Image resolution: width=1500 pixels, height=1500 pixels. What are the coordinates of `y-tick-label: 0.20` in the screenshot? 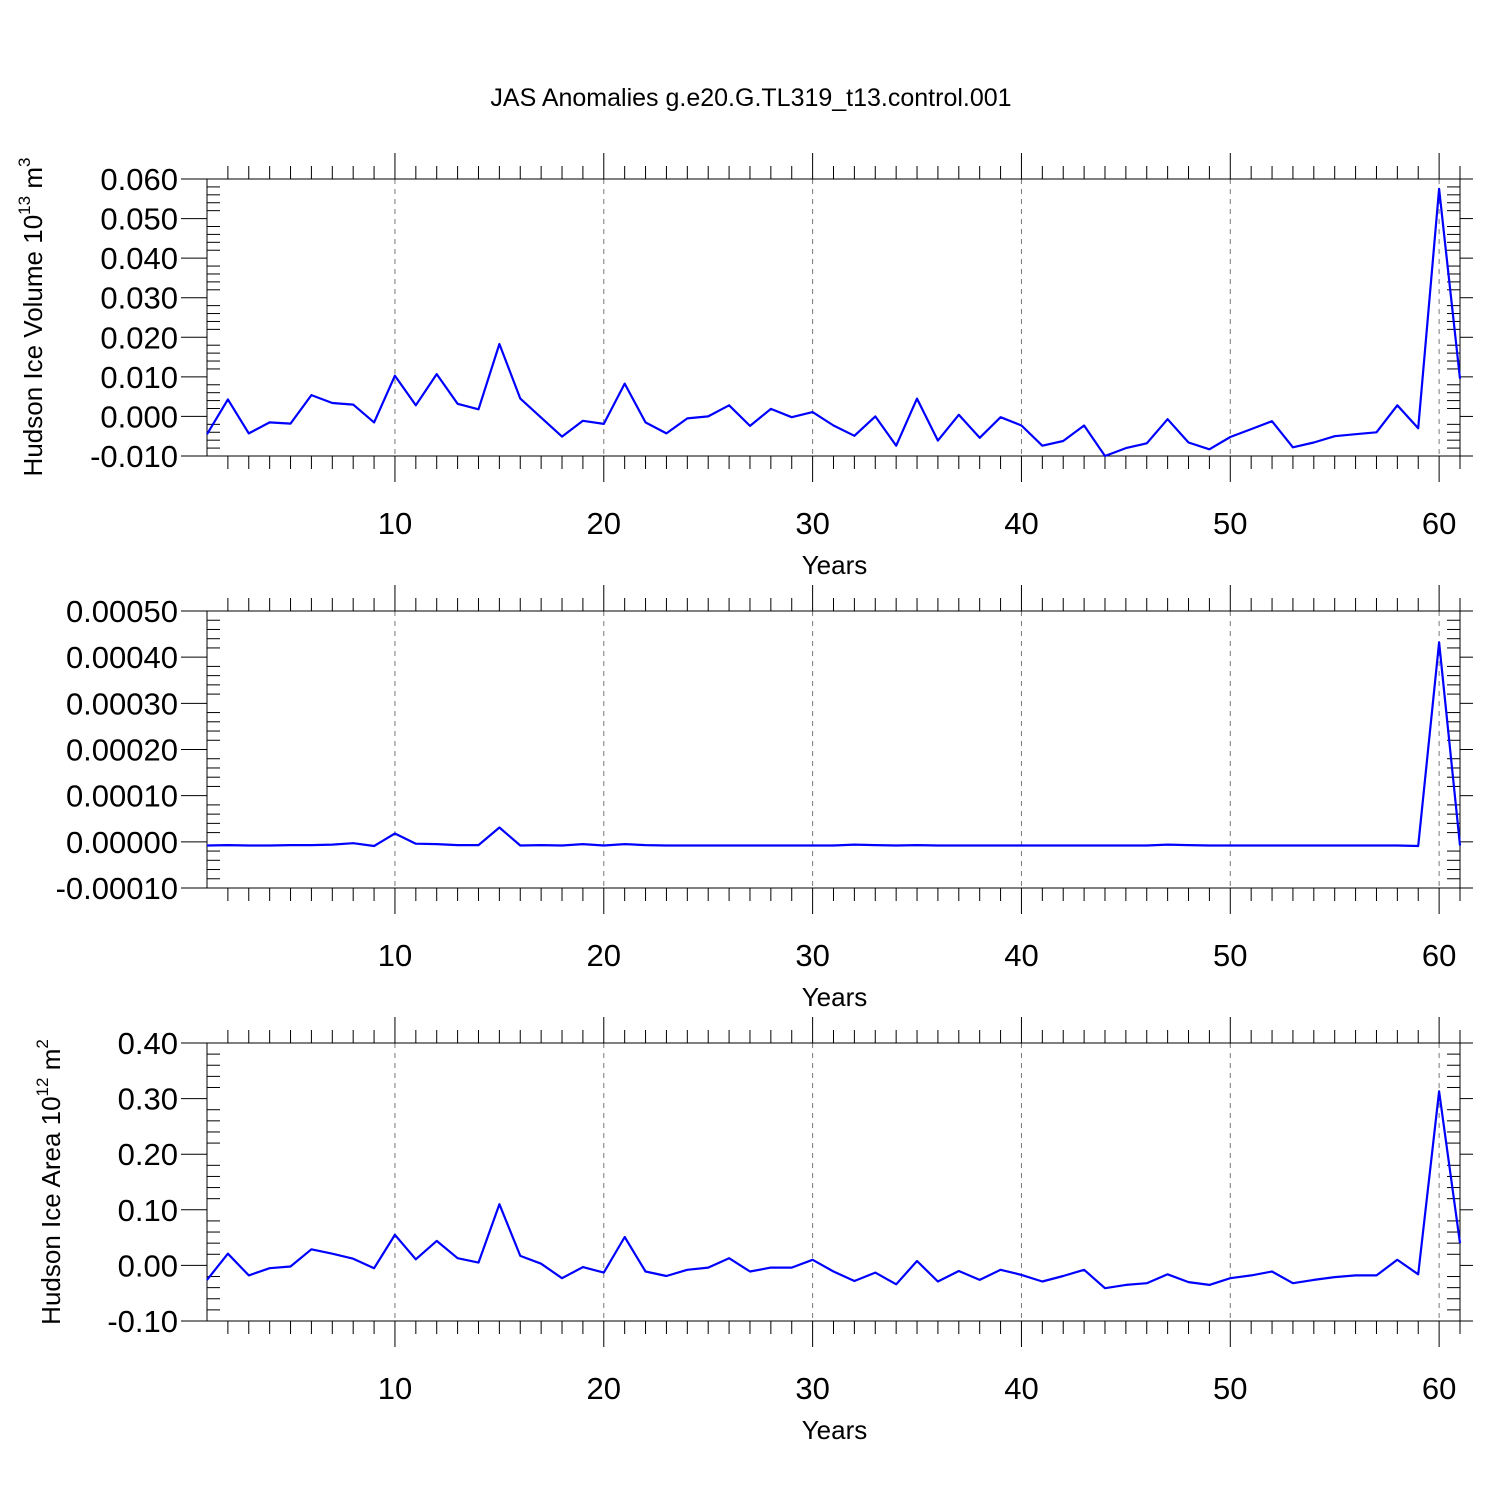 It's located at (148, 1154).